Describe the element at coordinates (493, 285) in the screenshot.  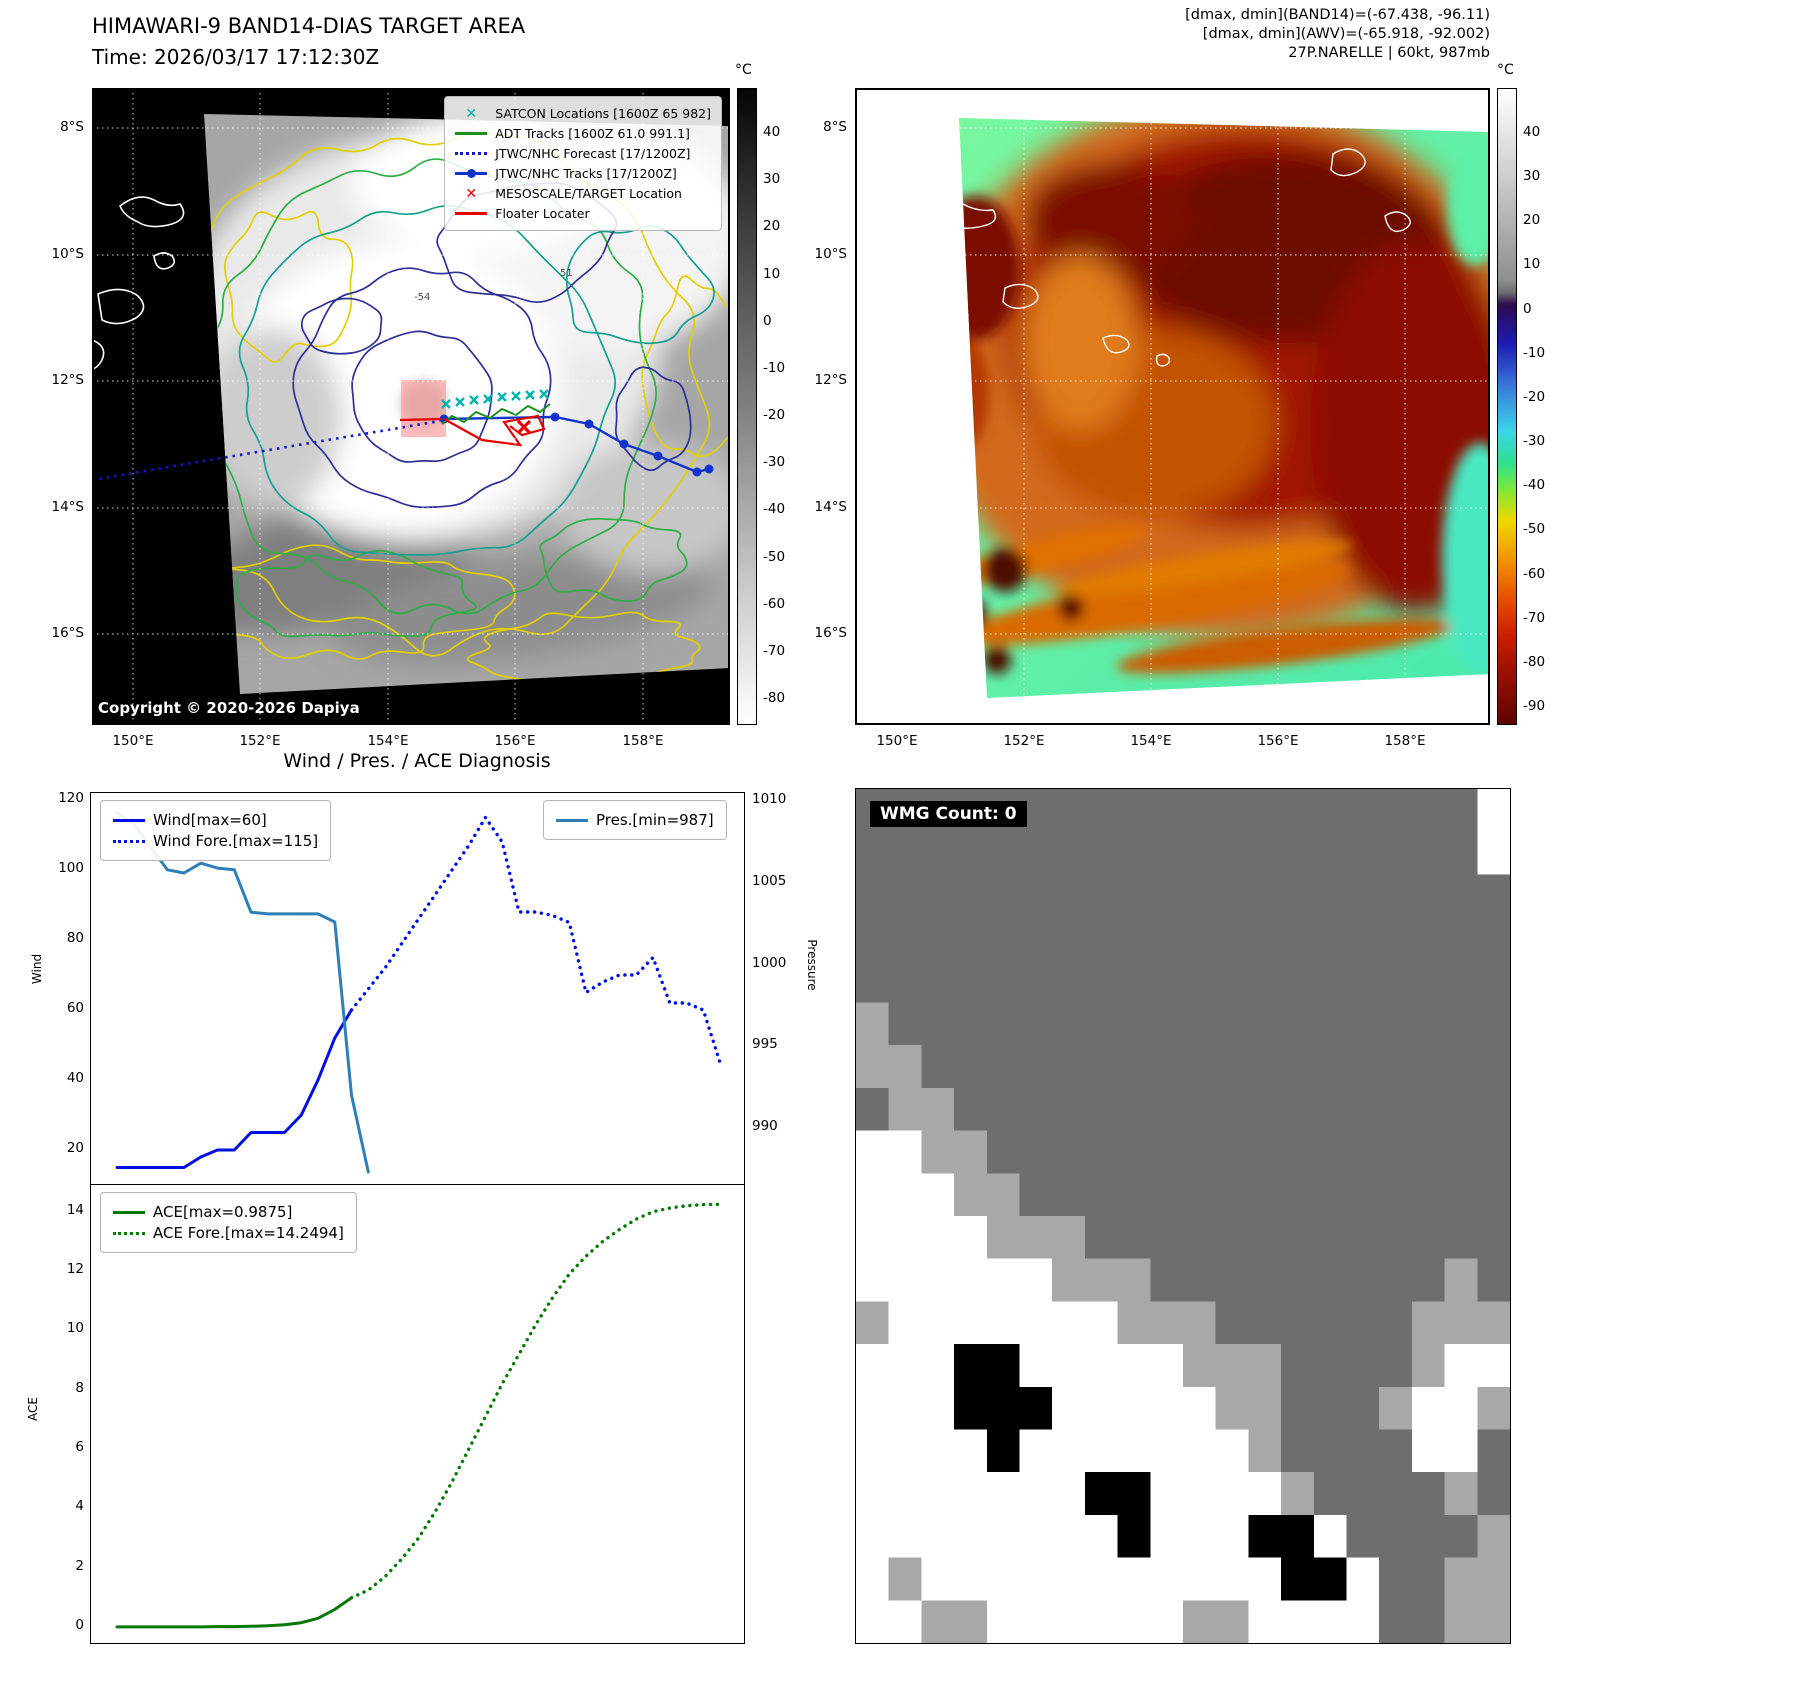
I see `contour-labels: -54 51` at that location.